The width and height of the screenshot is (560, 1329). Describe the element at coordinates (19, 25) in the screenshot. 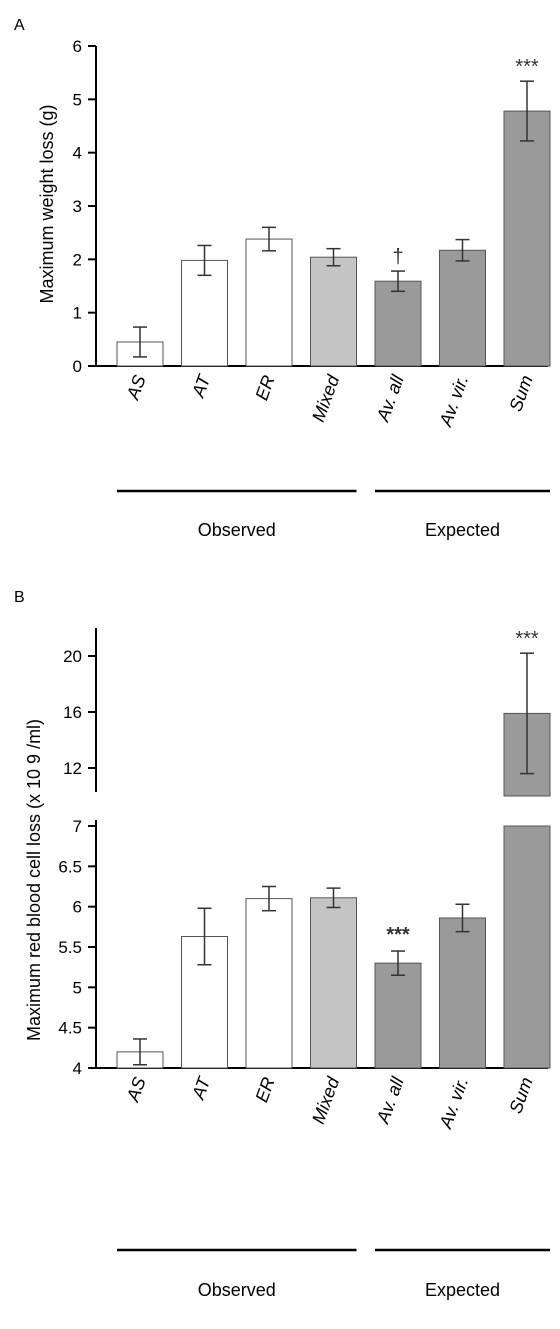

I see `panel-a-label: A` at that location.